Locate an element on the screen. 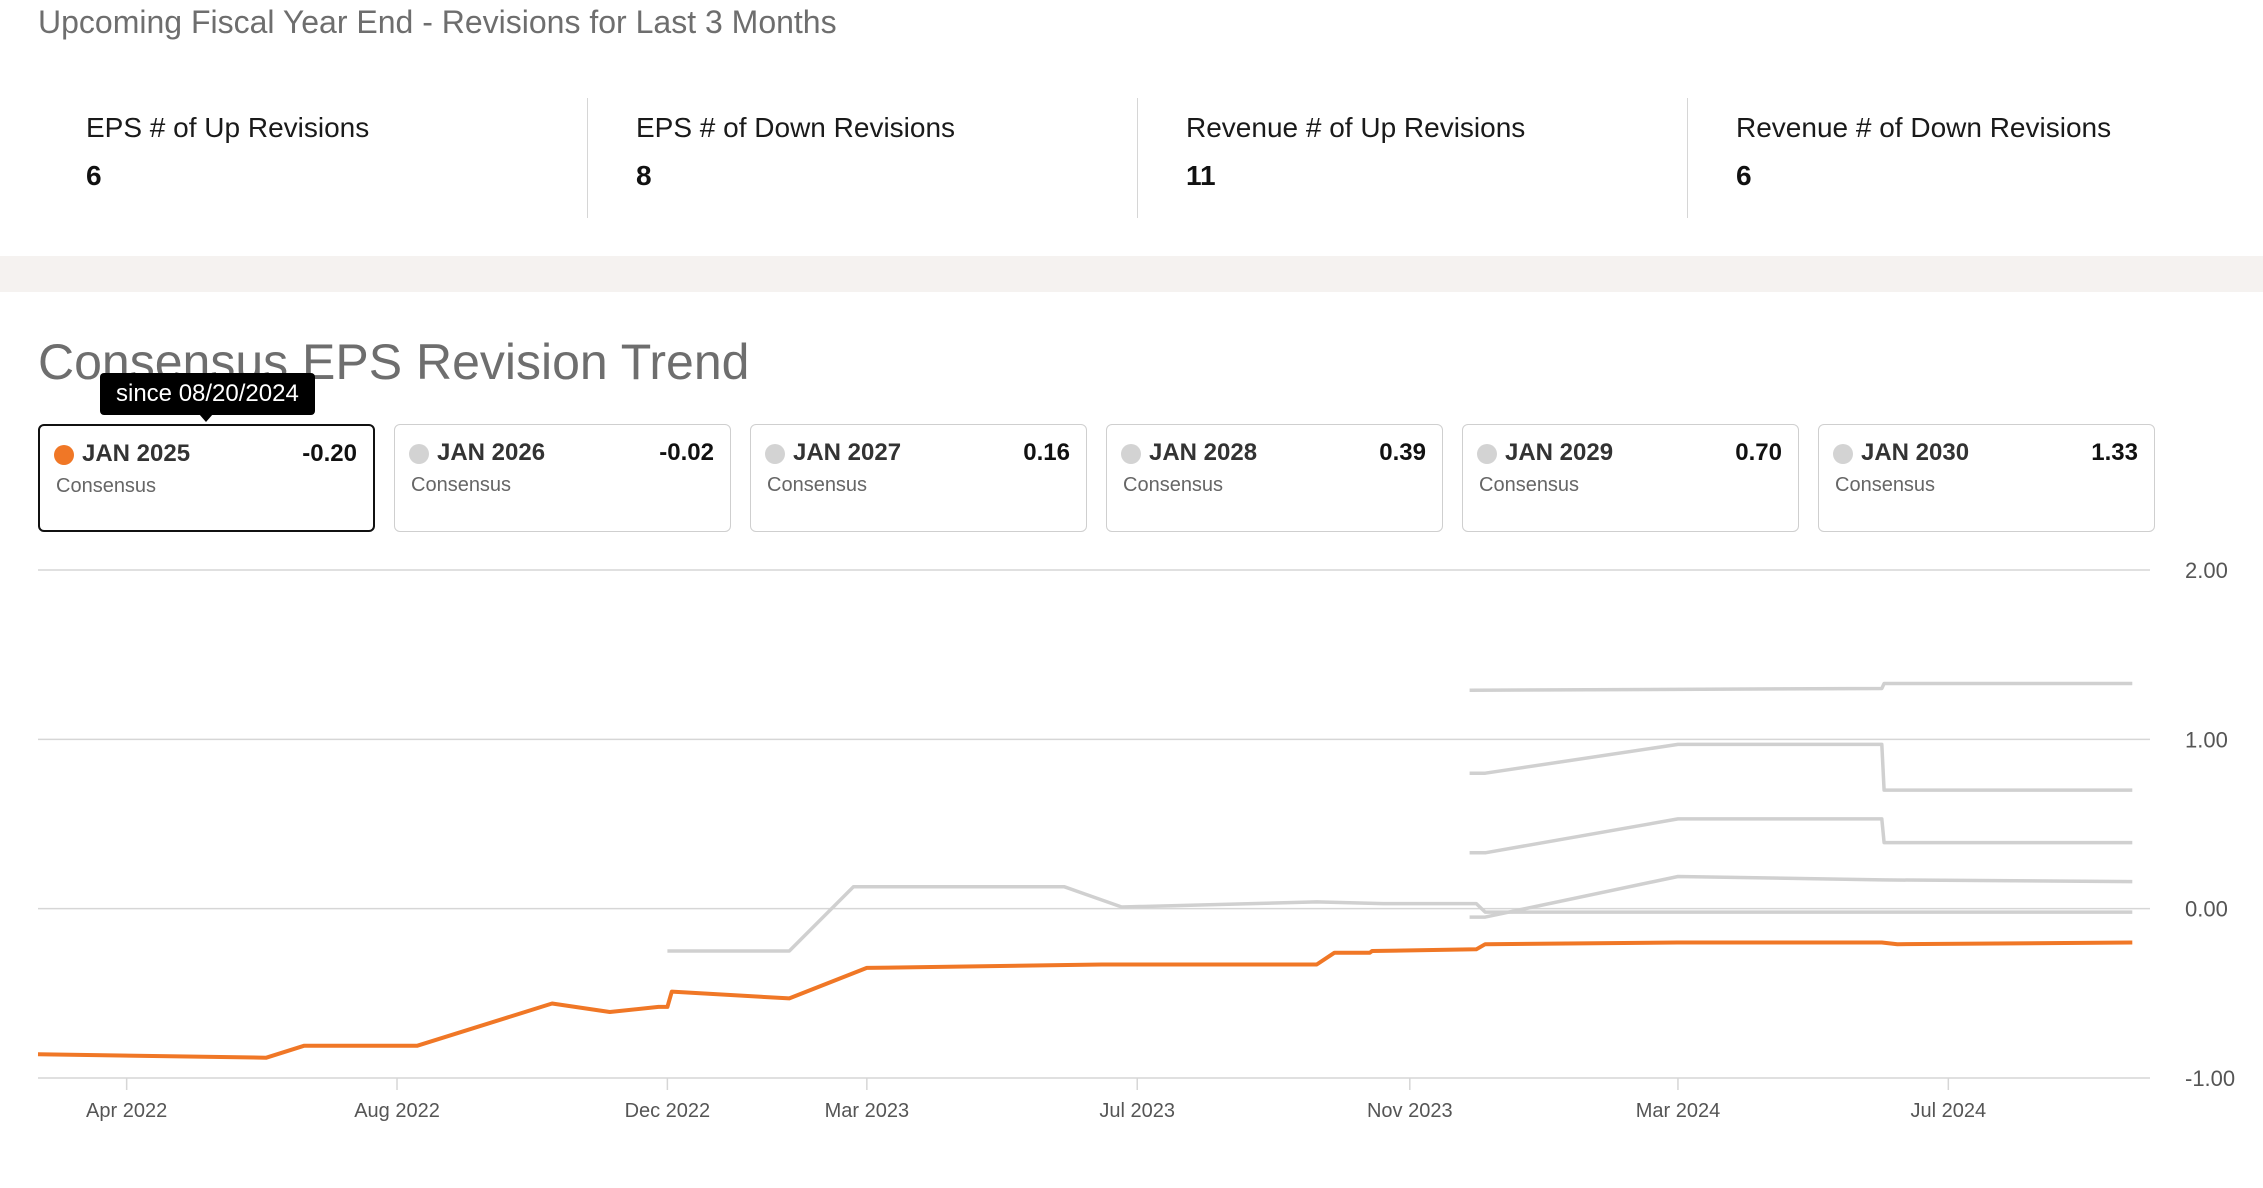  card-year: JAN 2029 is located at coordinates (1559, 452).